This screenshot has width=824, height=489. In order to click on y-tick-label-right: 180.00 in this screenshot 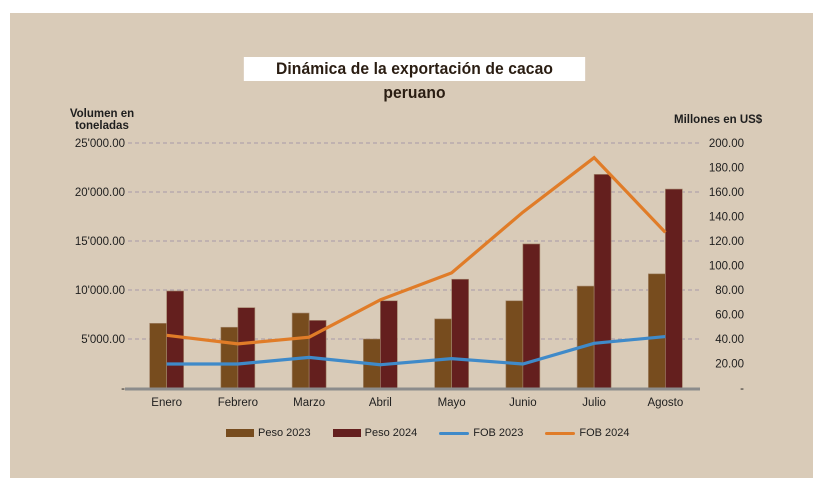, I will do `click(726, 169)`.